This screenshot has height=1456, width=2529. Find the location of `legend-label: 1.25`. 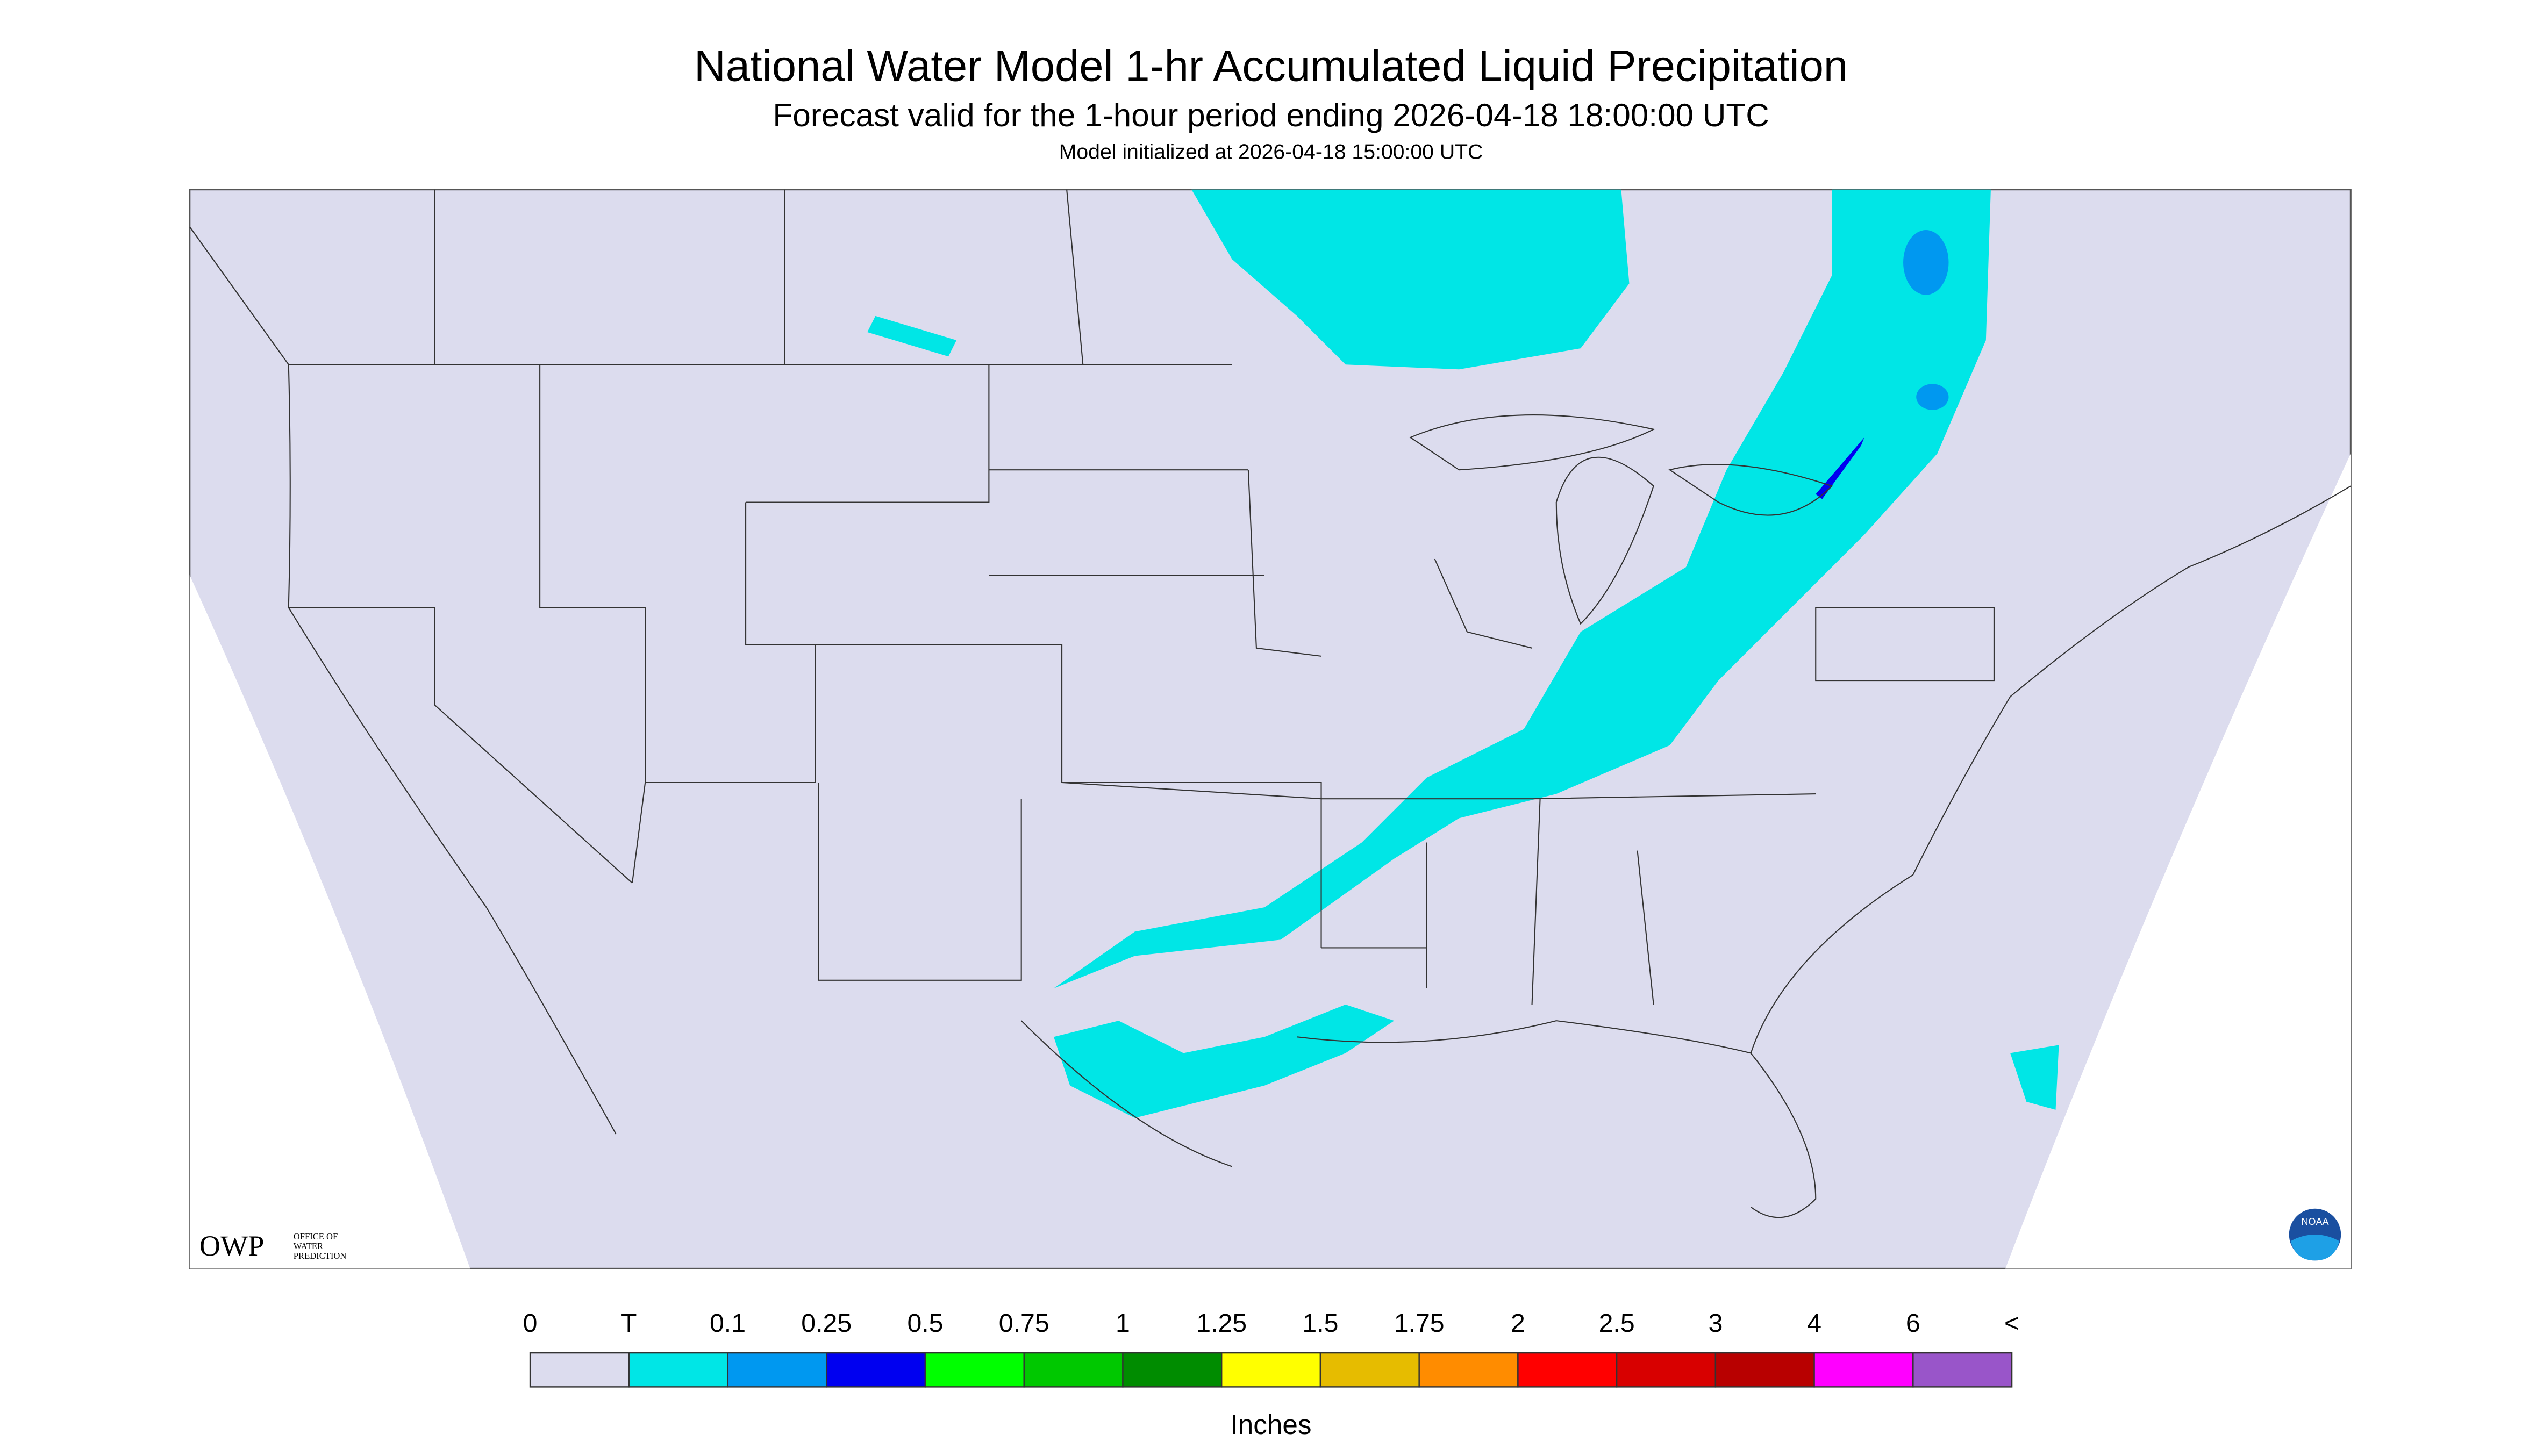

legend-label: 1.25 is located at coordinates (1221, 1323).